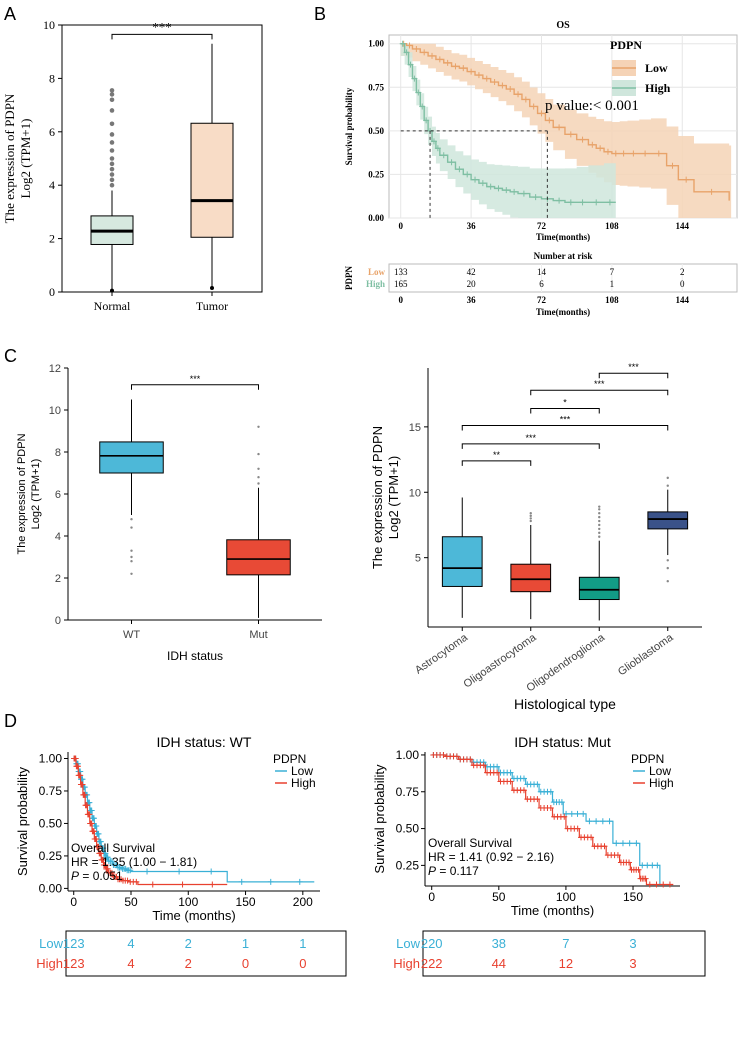 The image size is (744, 1038). Describe the element at coordinates (302, 963) in the screenshot. I see `risk-count: 0` at that location.